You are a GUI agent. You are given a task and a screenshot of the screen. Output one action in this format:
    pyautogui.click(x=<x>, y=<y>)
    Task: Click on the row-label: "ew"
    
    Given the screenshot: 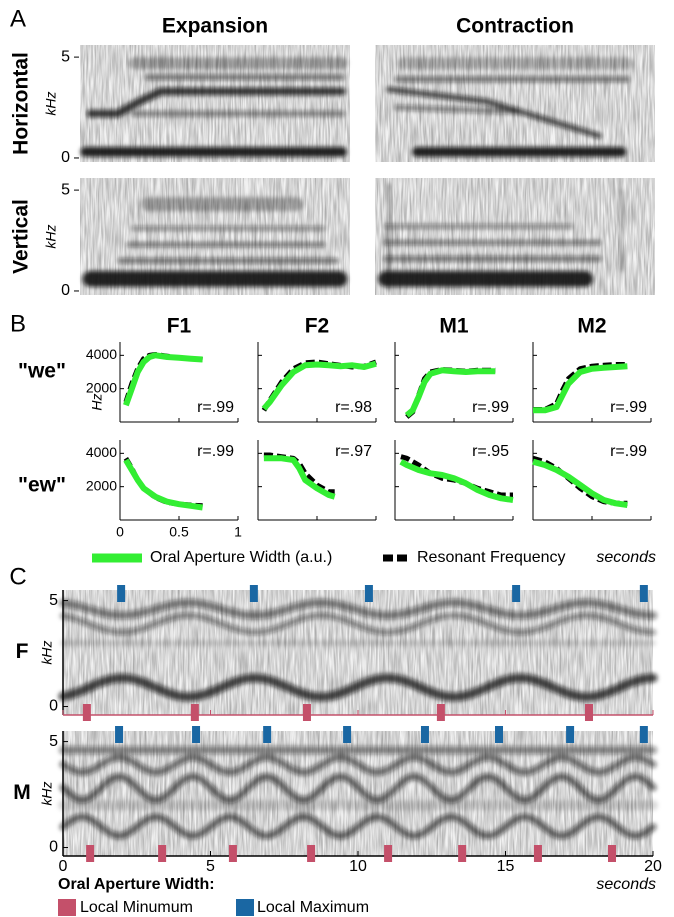 What is the action you would take?
    pyautogui.click(x=42, y=485)
    